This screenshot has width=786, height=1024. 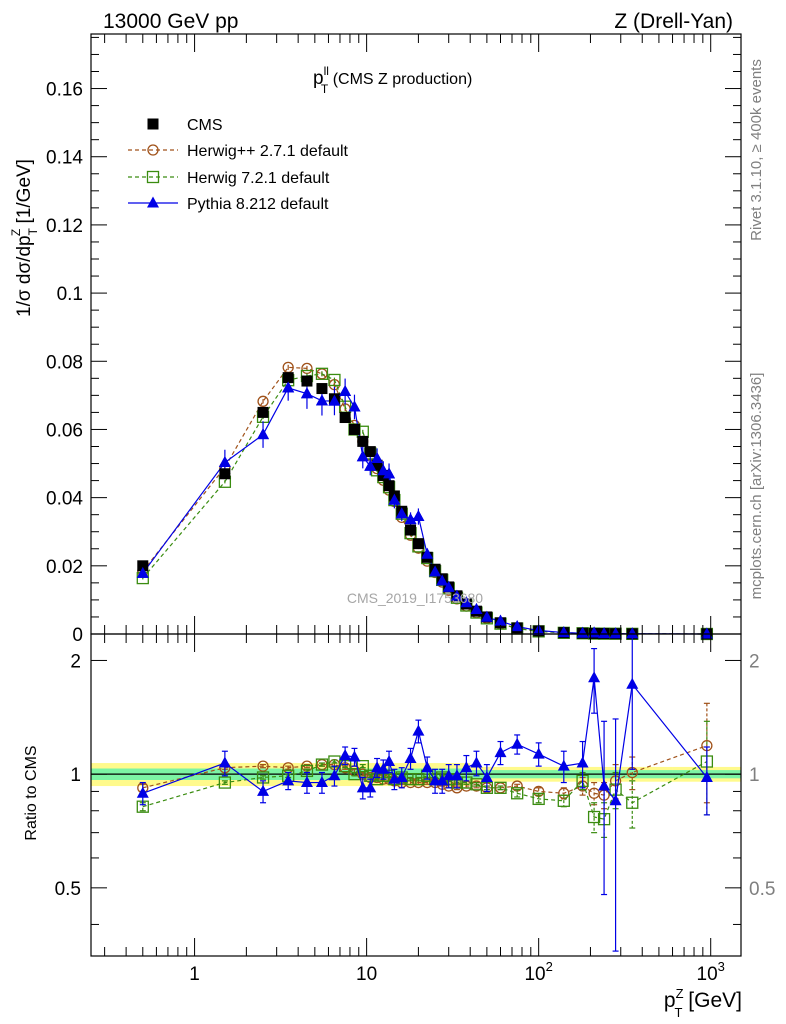 What do you see at coordinates (16, 232) in the screenshot?
I see `ylabel-sup: Z` at bounding box center [16, 232].